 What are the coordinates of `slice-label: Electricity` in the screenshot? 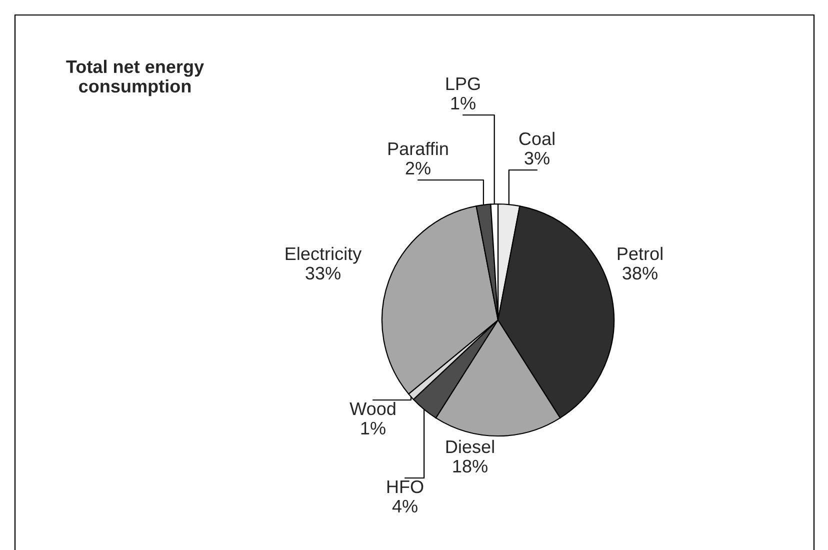 It's located at (324, 255).